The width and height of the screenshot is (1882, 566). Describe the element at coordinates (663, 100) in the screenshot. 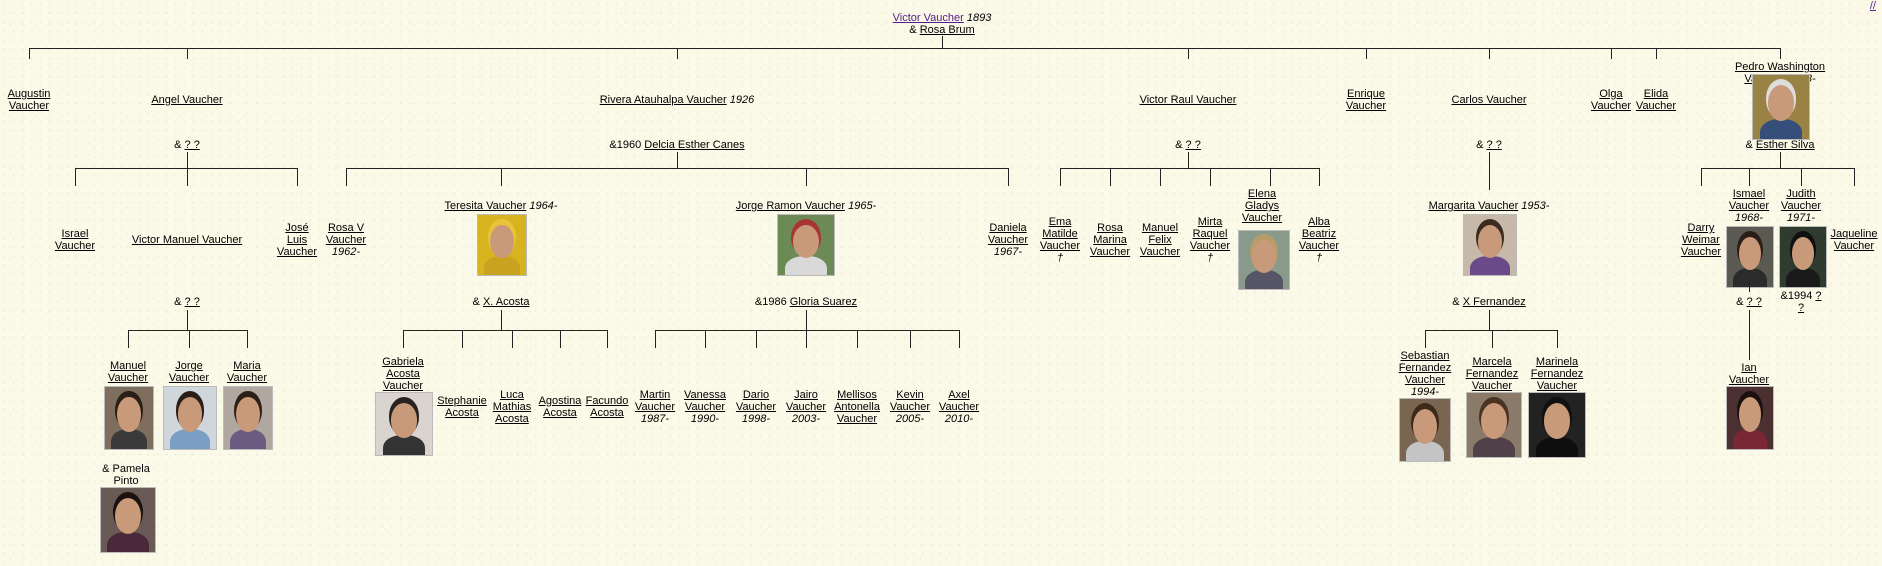

I see `person-name-link: Rivera Atauhalpa Vaucher` at that location.